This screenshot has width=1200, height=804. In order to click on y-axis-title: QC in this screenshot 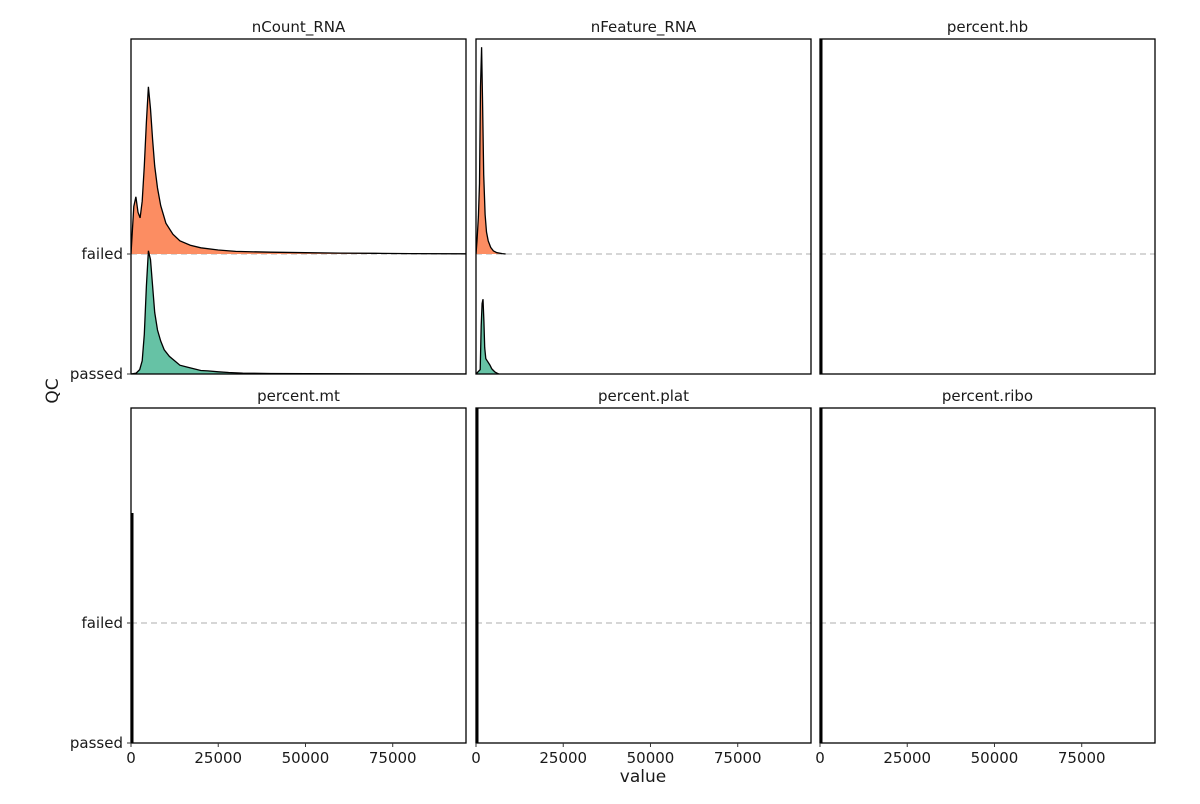, I will do `click(53, 390)`.